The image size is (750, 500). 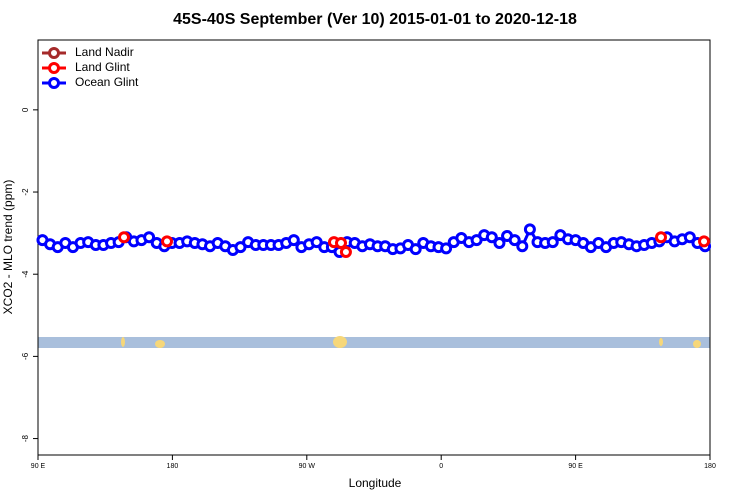 I want to click on y-tick-label: -8, so click(x=25, y=438).